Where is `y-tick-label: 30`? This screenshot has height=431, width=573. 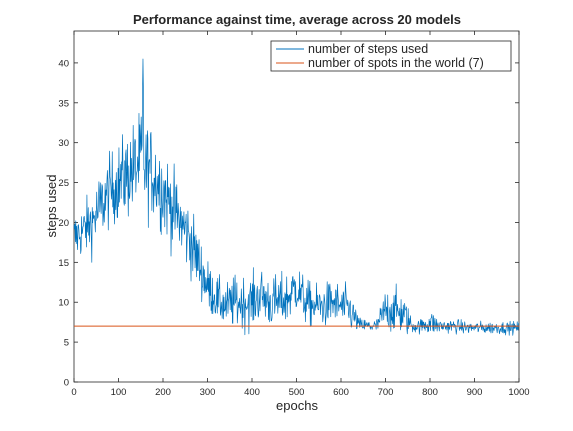
y-tick-label: 30 is located at coordinates (63, 143).